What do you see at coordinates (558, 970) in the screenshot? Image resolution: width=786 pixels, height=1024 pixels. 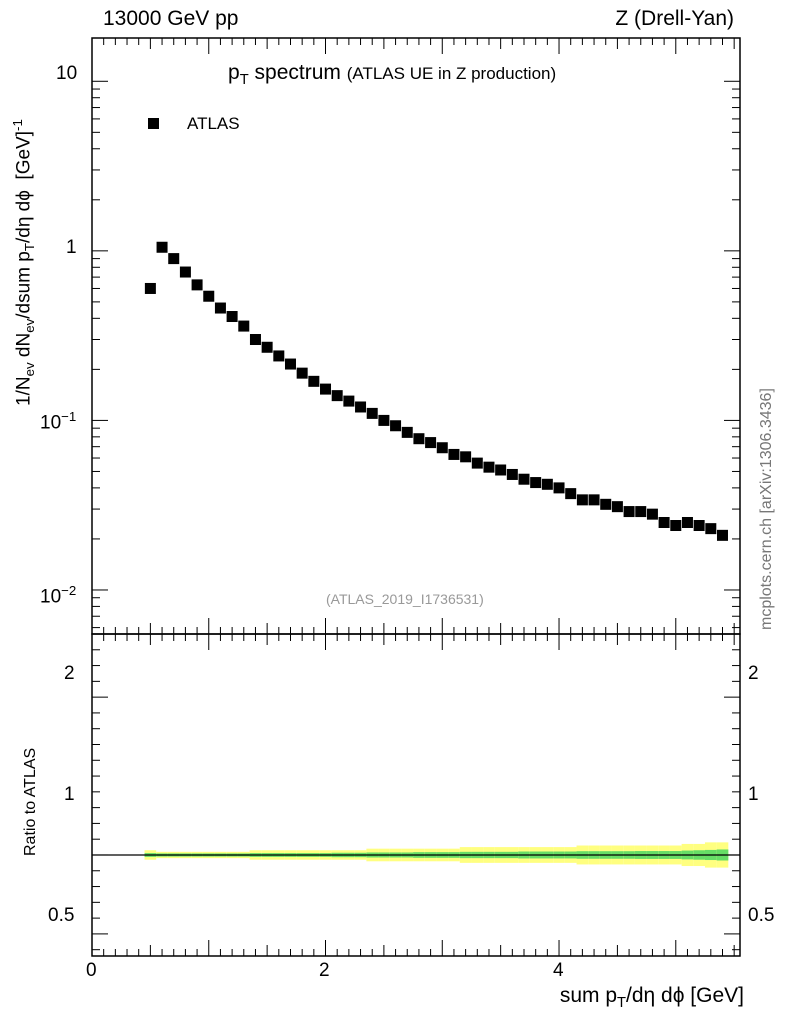 I see `xtick-label-4: 4` at bounding box center [558, 970].